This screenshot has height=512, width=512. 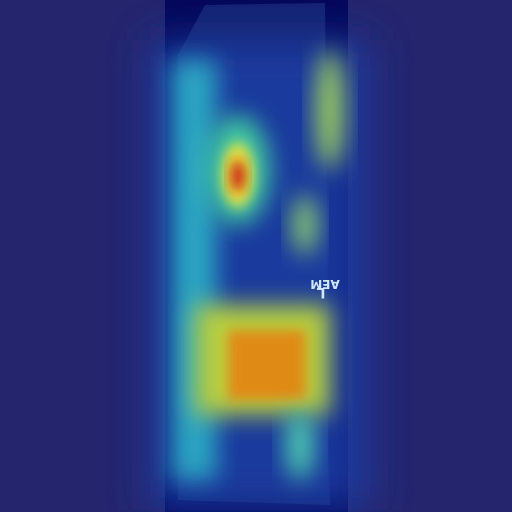 What do you see at coordinates (267, 365) in the screenshot?
I see `heat-lower-core` at bounding box center [267, 365].